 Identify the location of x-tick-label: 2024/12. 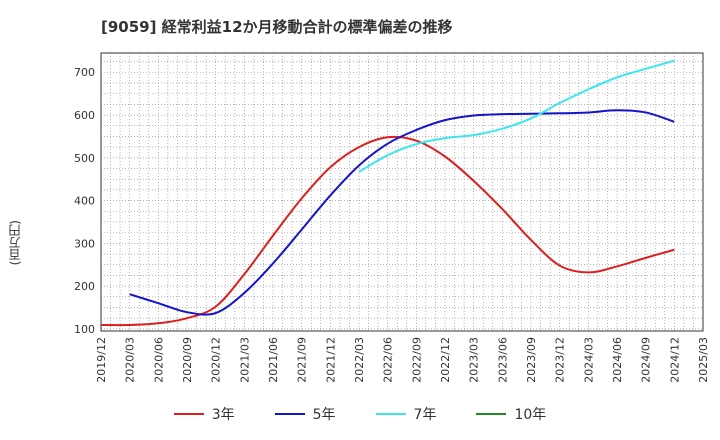
(674, 360).